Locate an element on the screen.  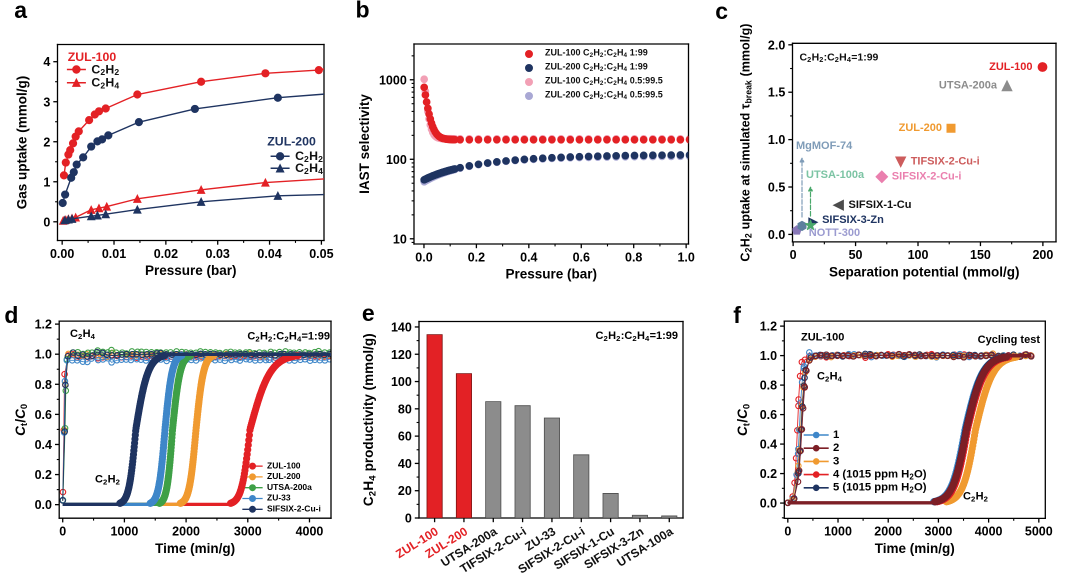
svg-text: 1.5 is located at coordinates (776, 93).